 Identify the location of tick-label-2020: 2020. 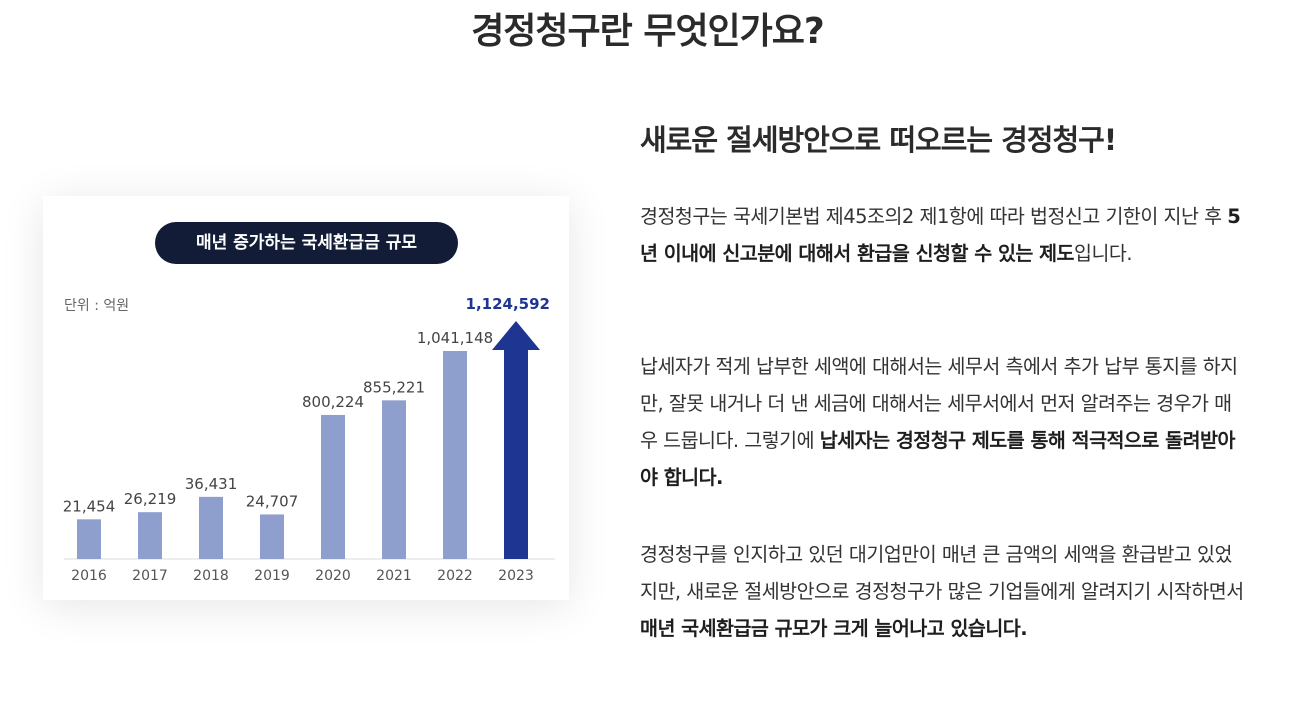
(333, 576).